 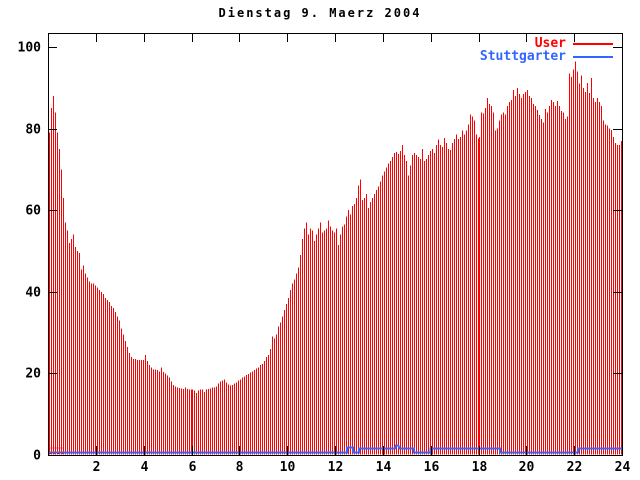 I want to click on x-tick-label: 2, so click(x=97, y=467).